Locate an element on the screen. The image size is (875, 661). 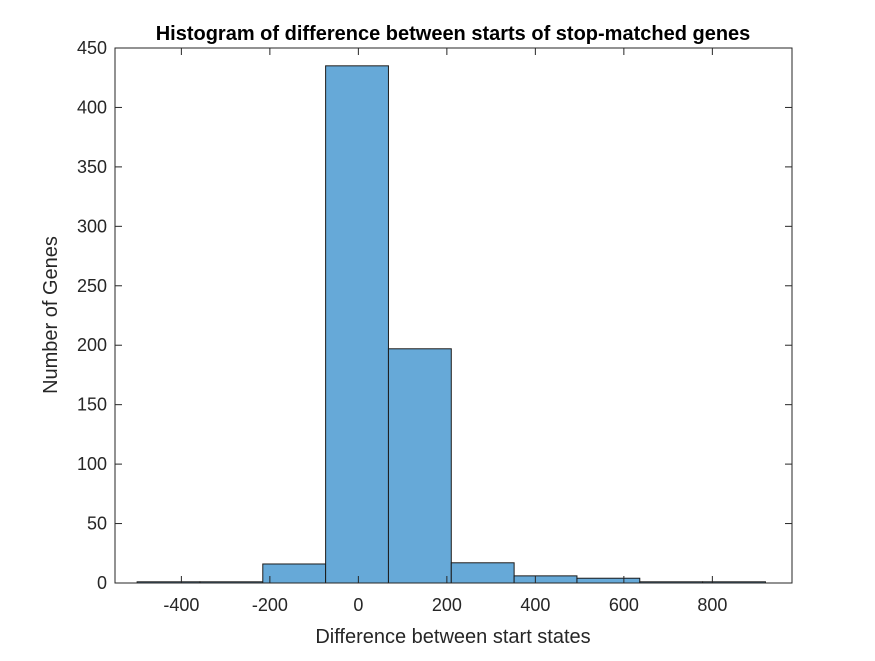
y-tick-label: 300 is located at coordinates (92, 226).